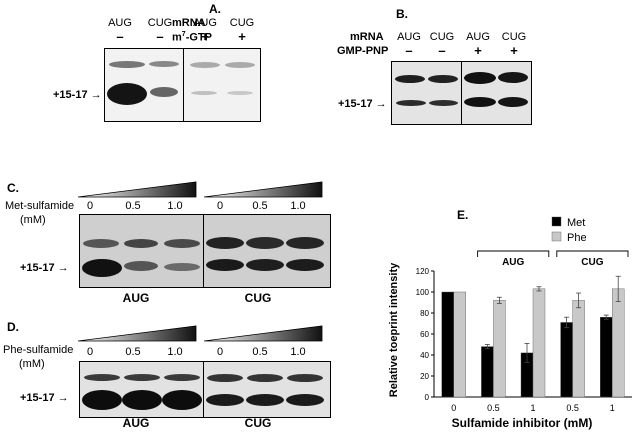 The width and height of the screenshot is (638, 432). Describe the element at coordinates (442, 50) in the screenshot. I see `panel-b-sign-2: –` at that location.